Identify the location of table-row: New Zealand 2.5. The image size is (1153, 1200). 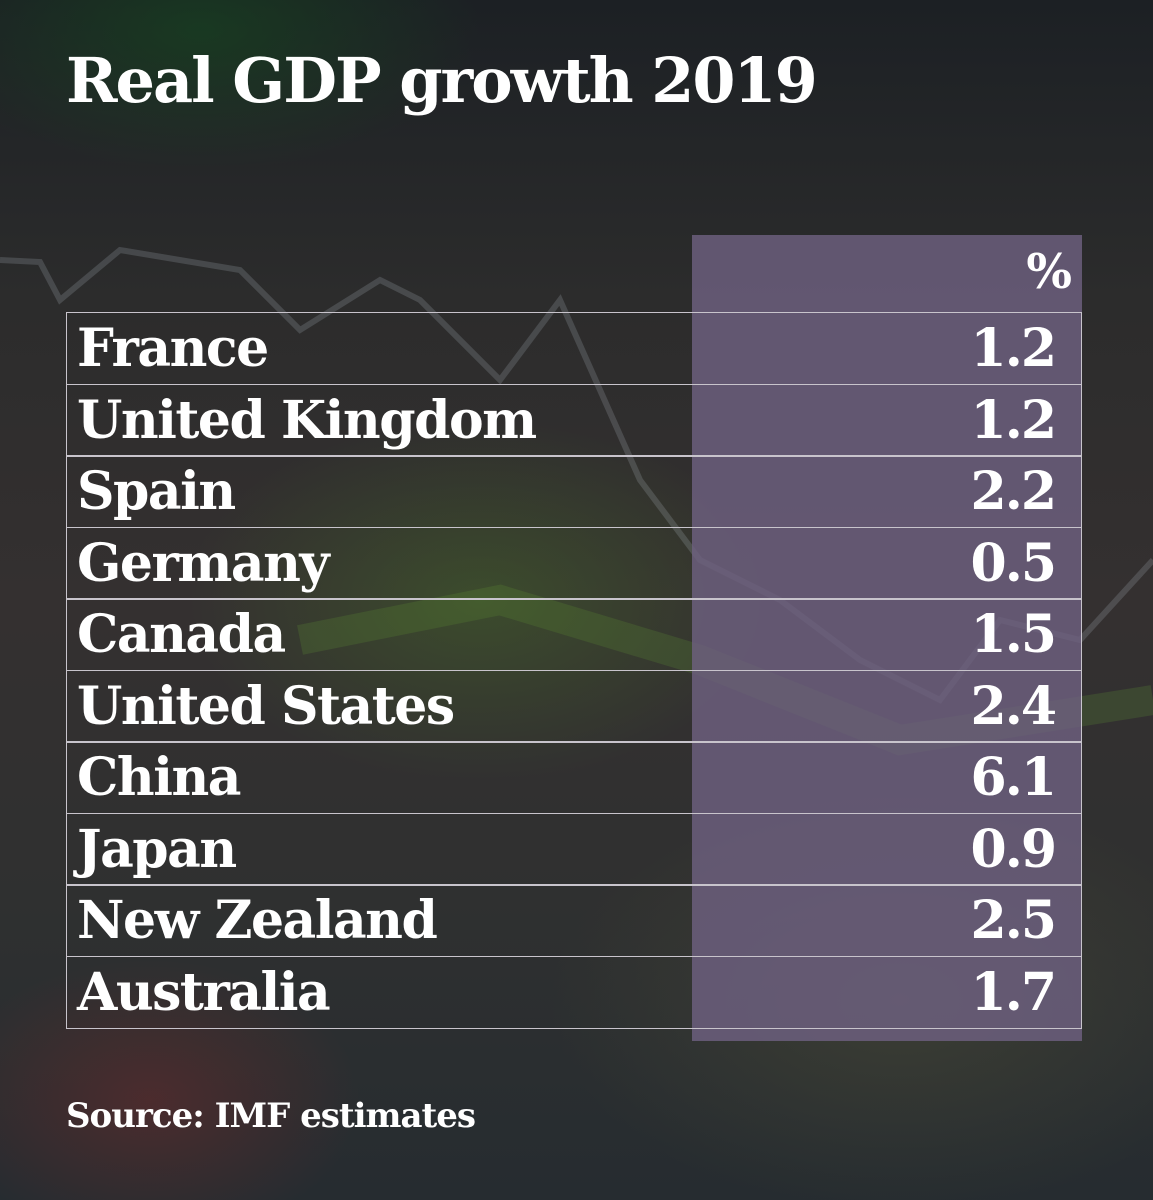
(574, 920).